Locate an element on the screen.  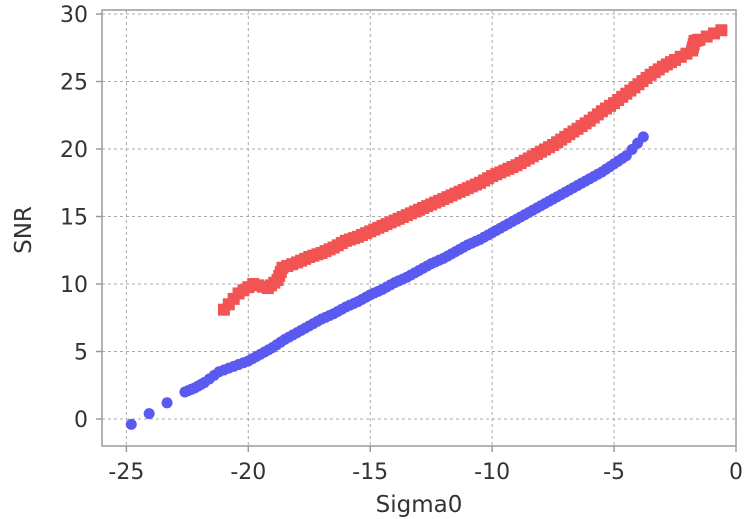
y-tick-label: 10 is located at coordinates (74, 285).